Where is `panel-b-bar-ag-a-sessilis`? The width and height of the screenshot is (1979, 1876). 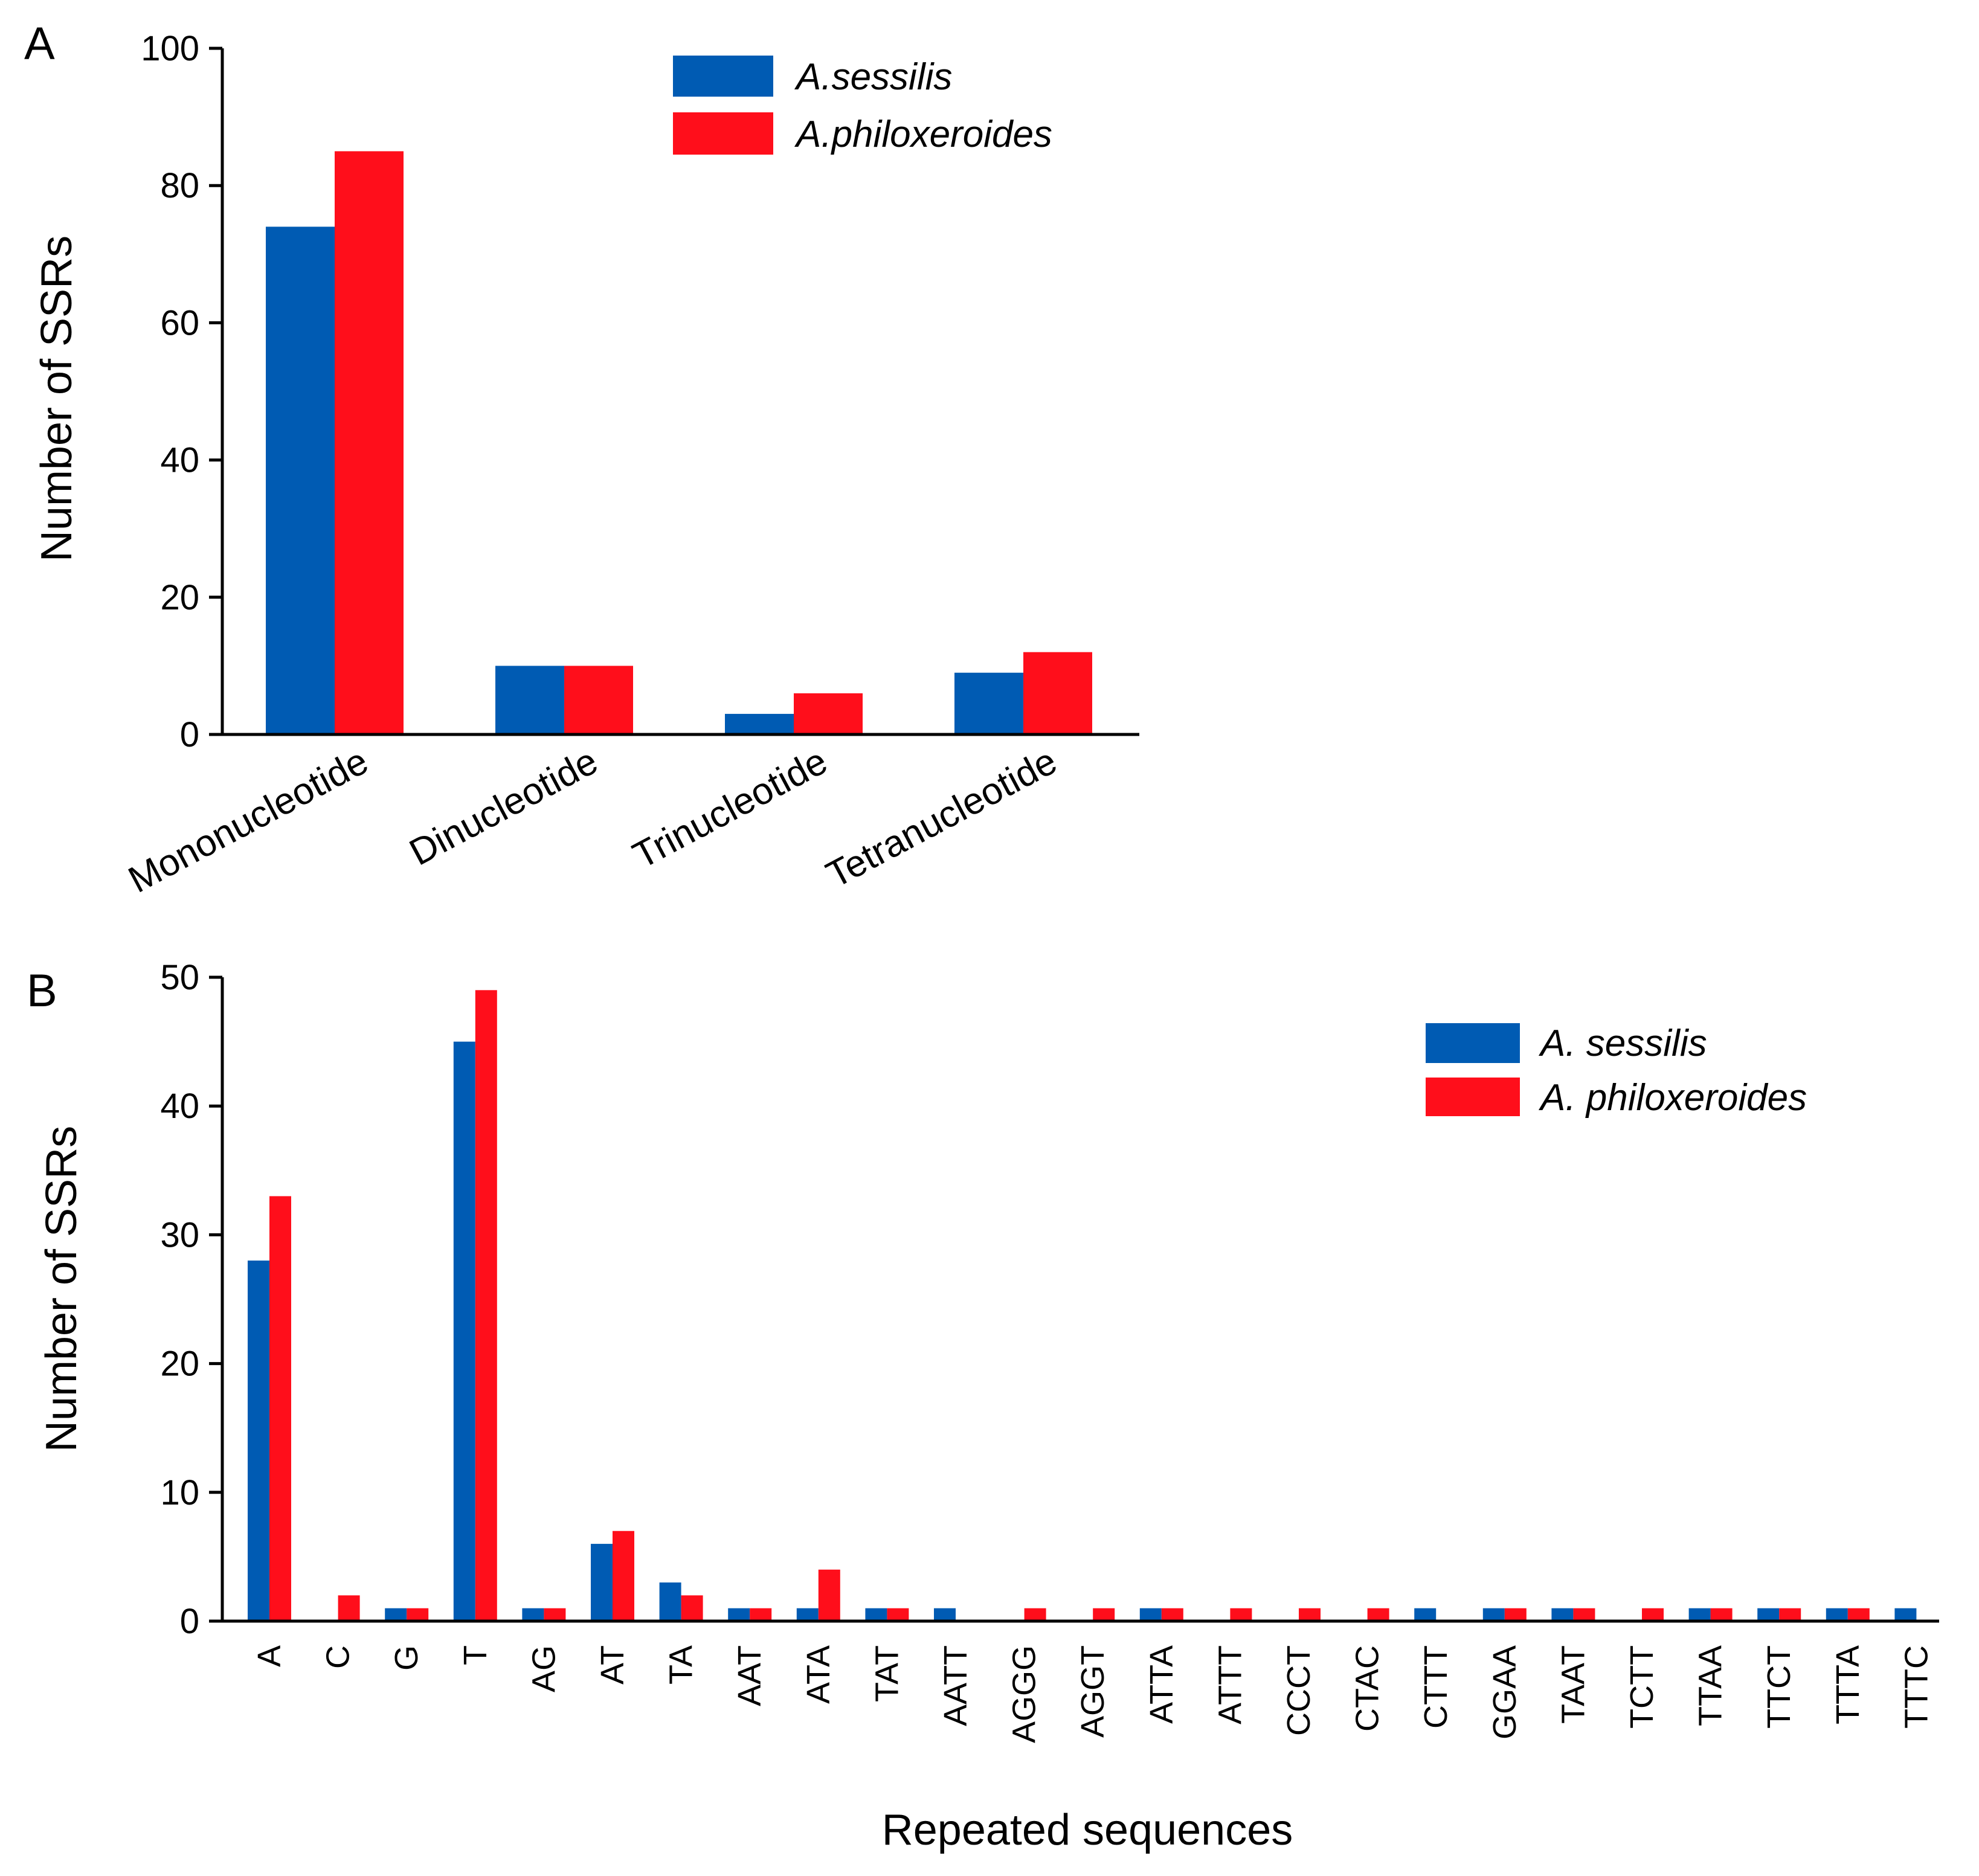
panel-b-bar-ag-a-sessilis is located at coordinates (533, 1615).